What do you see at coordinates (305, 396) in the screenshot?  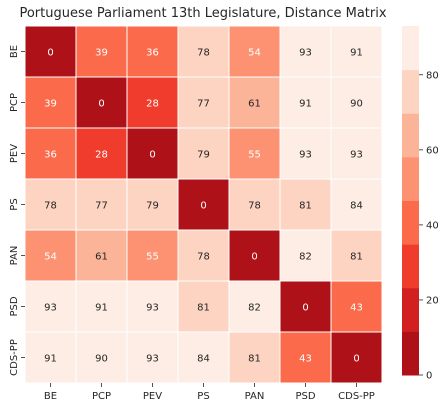 I see `x-tick-label: PSD` at bounding box center [305, 396].